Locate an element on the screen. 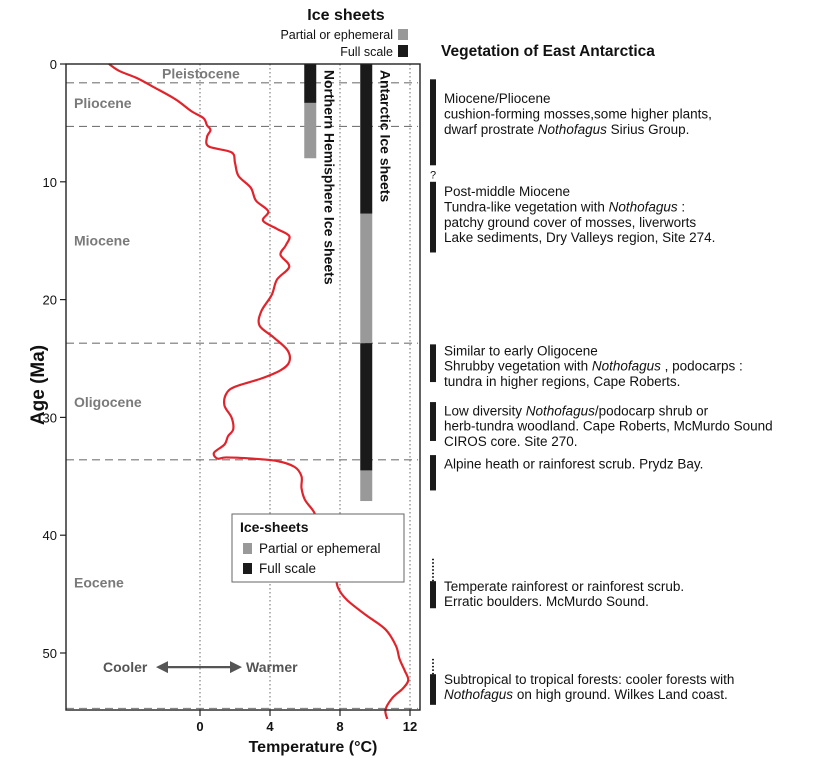 The height and width of the screenshot is (762, 824). vegetation-text-line: Post-middle Miocene is located at coordinates (507, 191).